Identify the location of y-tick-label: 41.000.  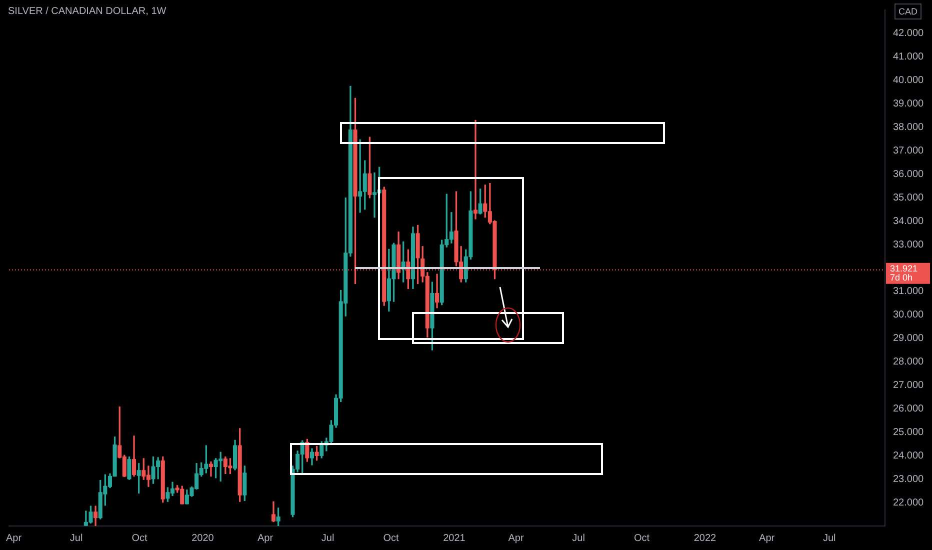
(908, 57).